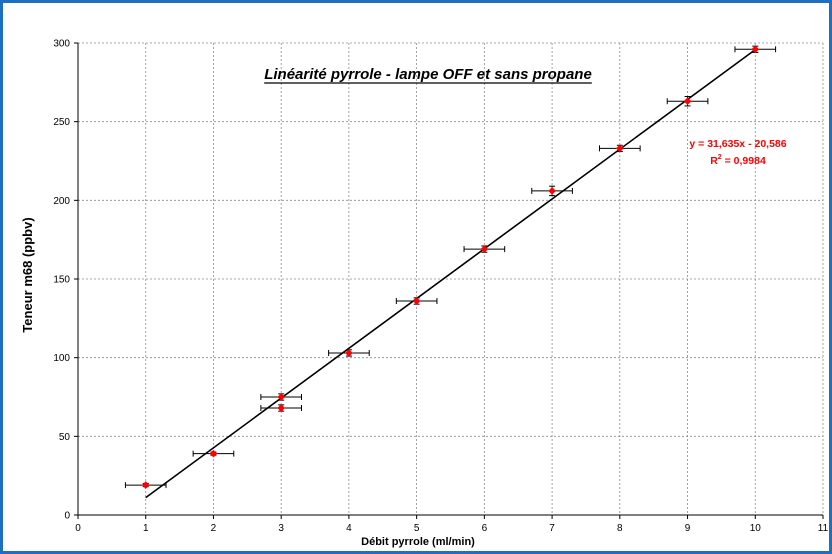 This screenshot has height=554, width=832. I want to click on x-tick-label: 4, so click(349, 528).